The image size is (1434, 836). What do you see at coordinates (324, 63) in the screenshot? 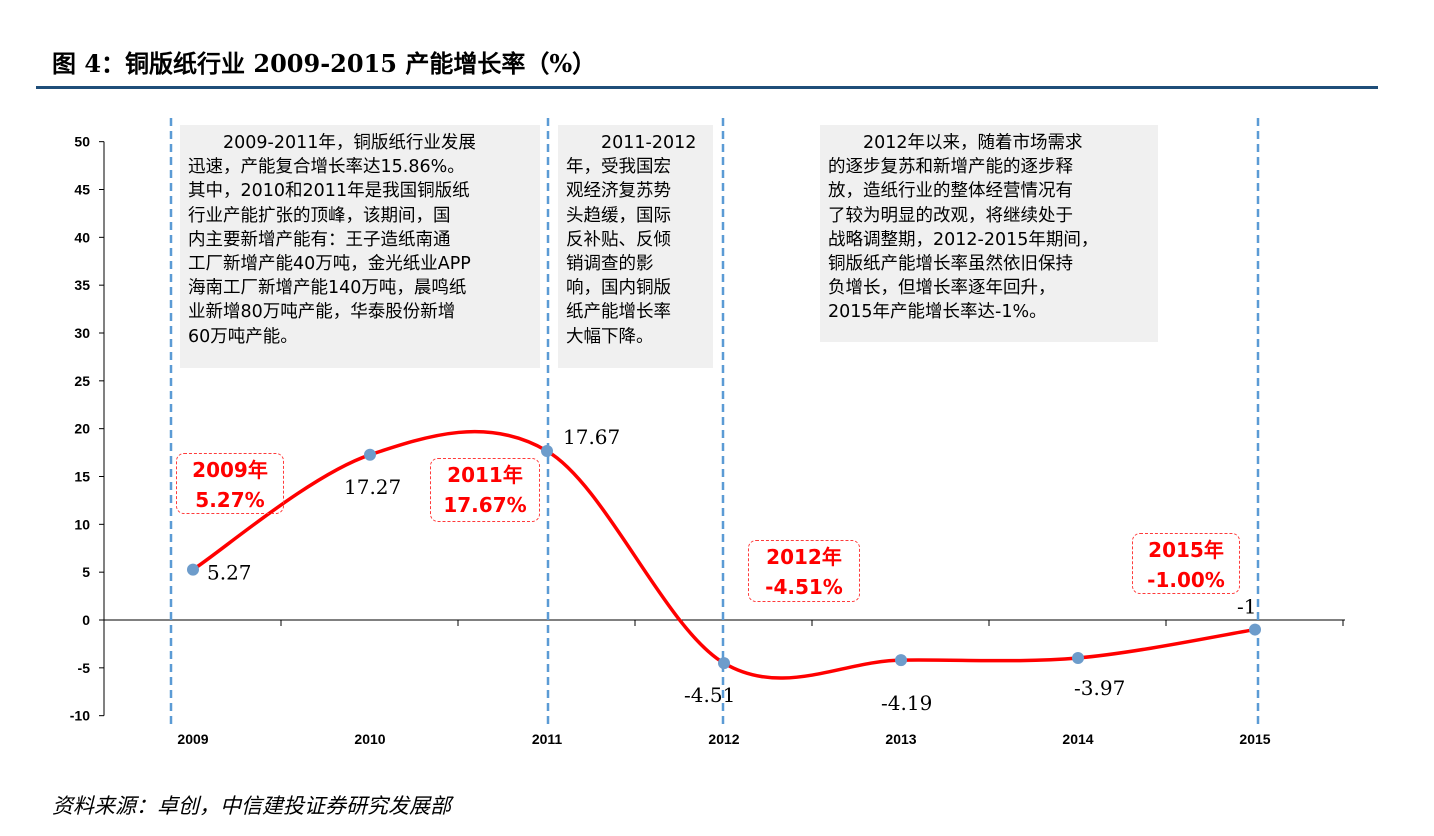
I see `figure-title: 图 4：铜版纸行业 2009-2015 产能增长率（%）` at bounding box center [324, 63].